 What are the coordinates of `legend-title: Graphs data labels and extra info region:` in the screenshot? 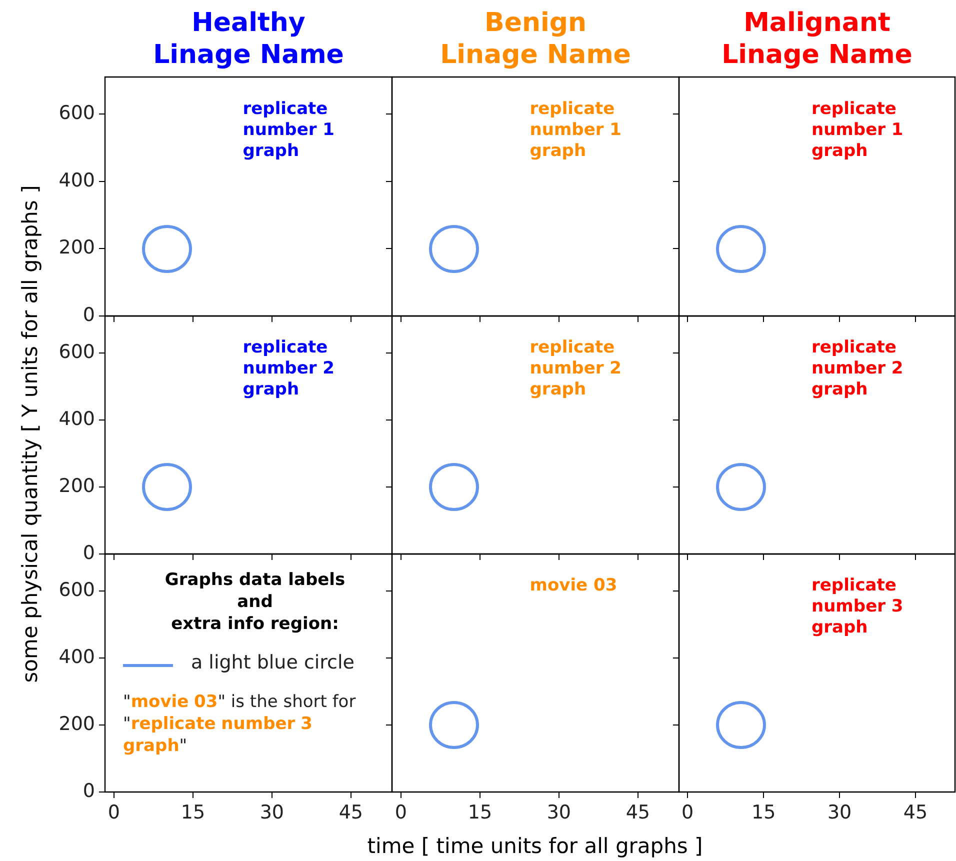 It's located at (255, 602).